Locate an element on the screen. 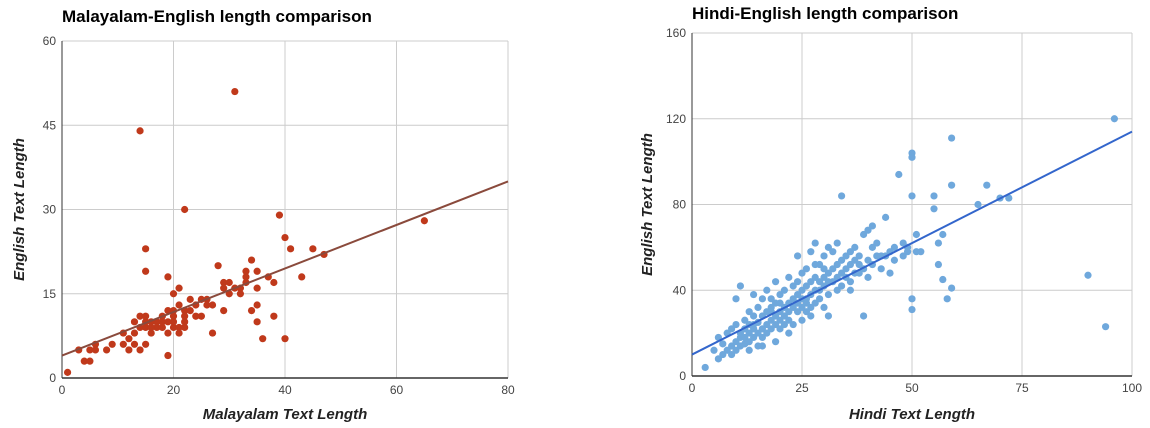 The width and height of the screenshot is (1150, 428). hindi-x-tick-label: 100 is located at coordinates (1132, 388).